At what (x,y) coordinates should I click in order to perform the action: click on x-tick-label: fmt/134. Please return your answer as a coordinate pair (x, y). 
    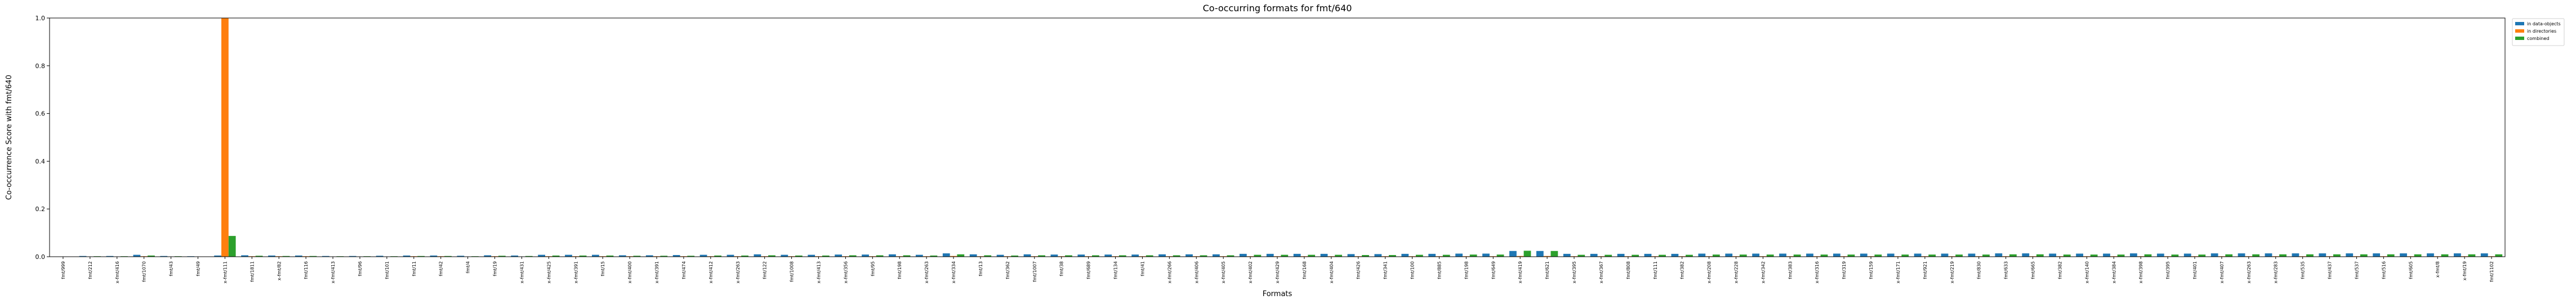
    Looking at the image, I should click on (1115, 270).